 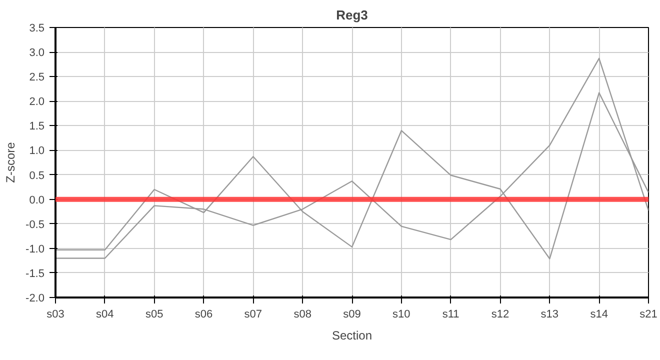 I want to click on x-tick-label: s06, so click(x=203, y=314).